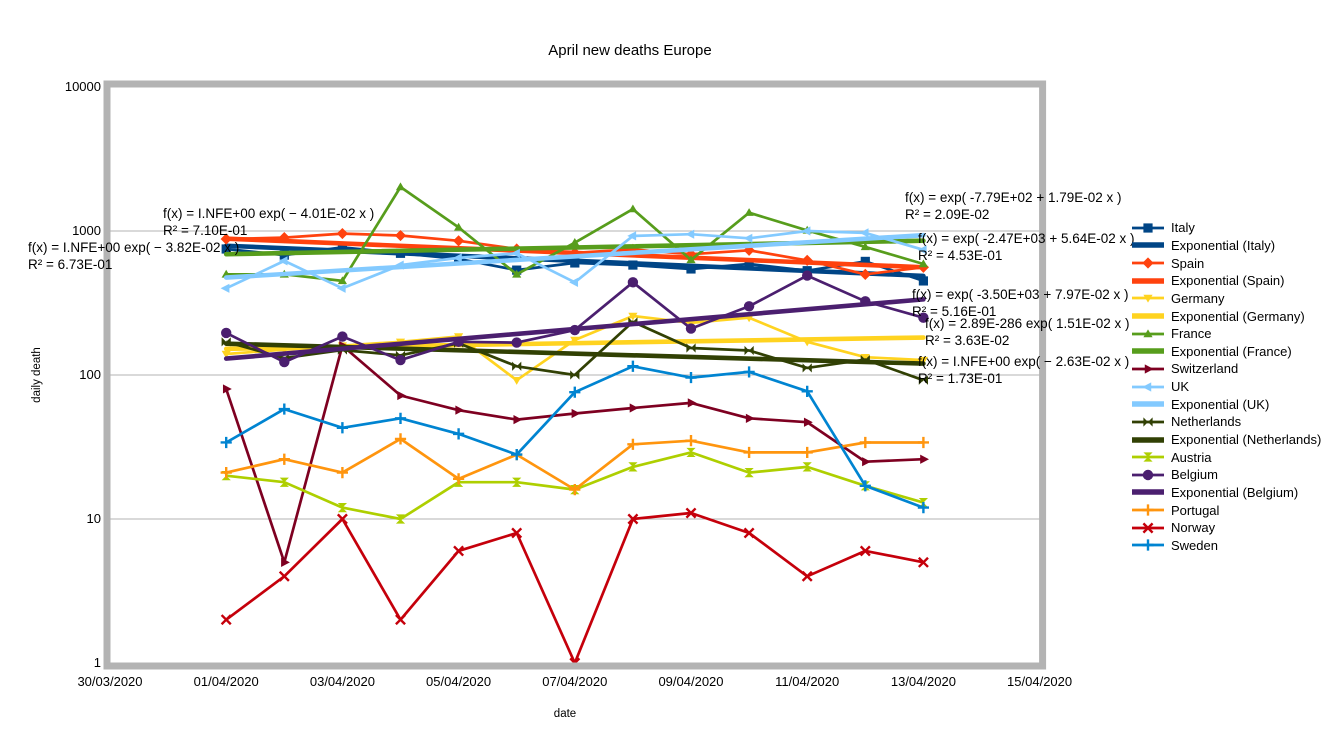 The height and width of the screenshot is (748, 1329). I want to click on trend-r2: R² = 4.53E-01, so click(960, 255).